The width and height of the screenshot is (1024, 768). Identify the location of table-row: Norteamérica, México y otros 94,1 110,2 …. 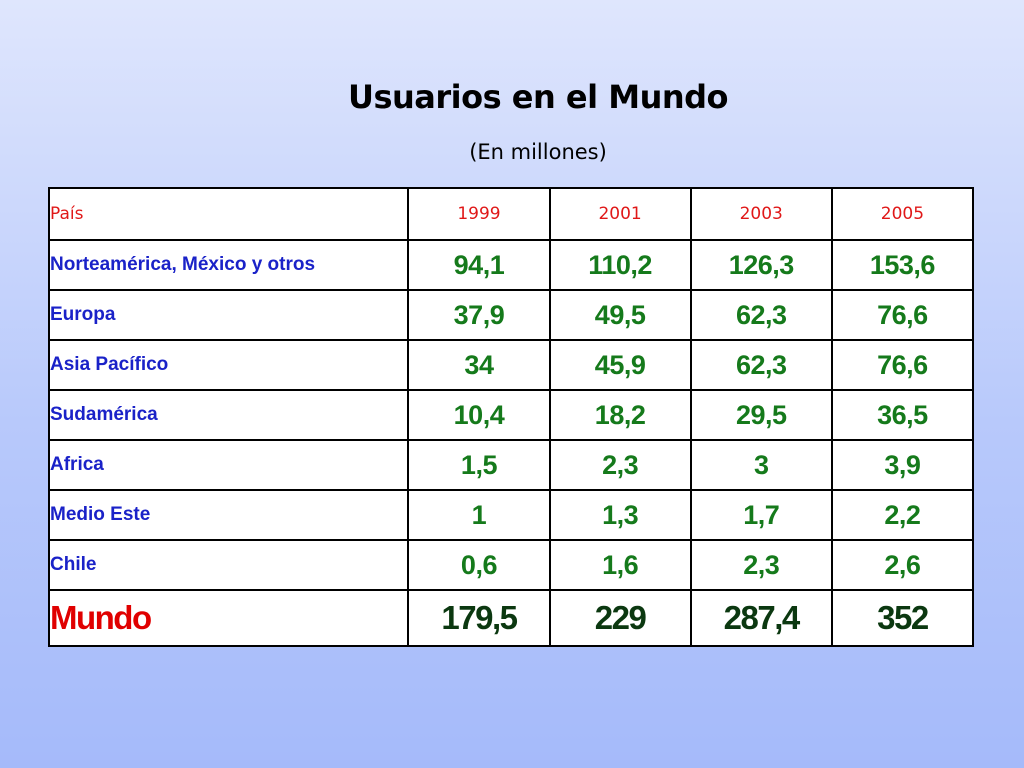
(511, 265).